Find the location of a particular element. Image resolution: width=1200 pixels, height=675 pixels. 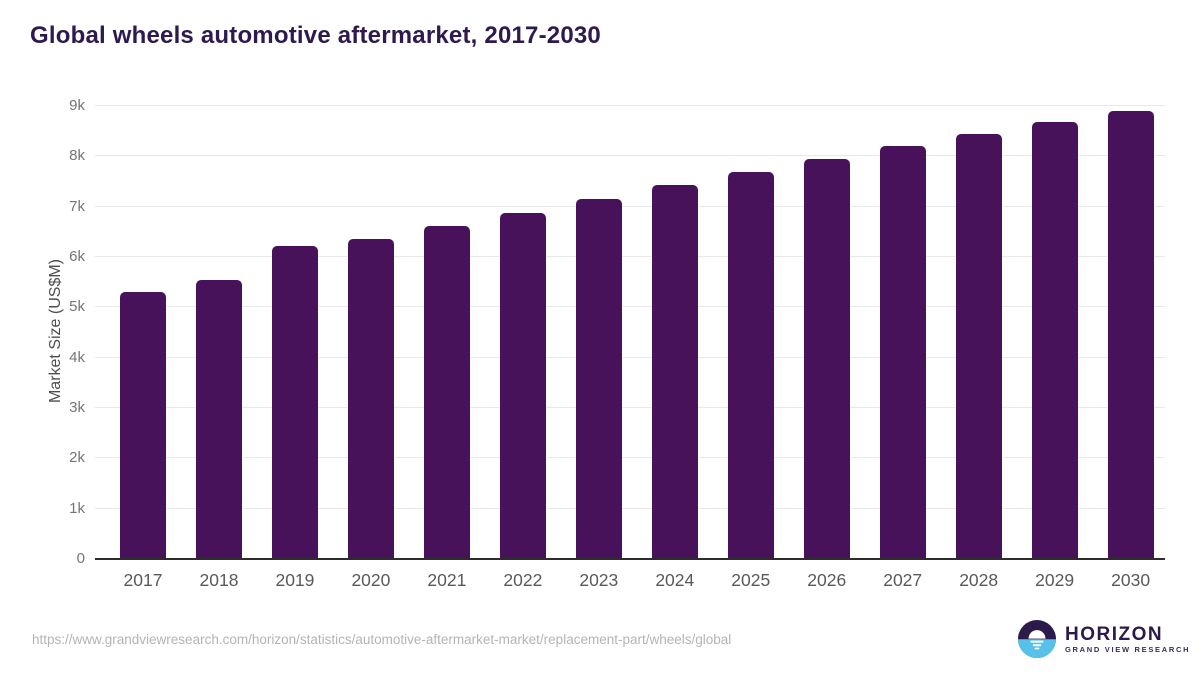

x-tick-2017: 2017 is located at coordinates (143, 580).